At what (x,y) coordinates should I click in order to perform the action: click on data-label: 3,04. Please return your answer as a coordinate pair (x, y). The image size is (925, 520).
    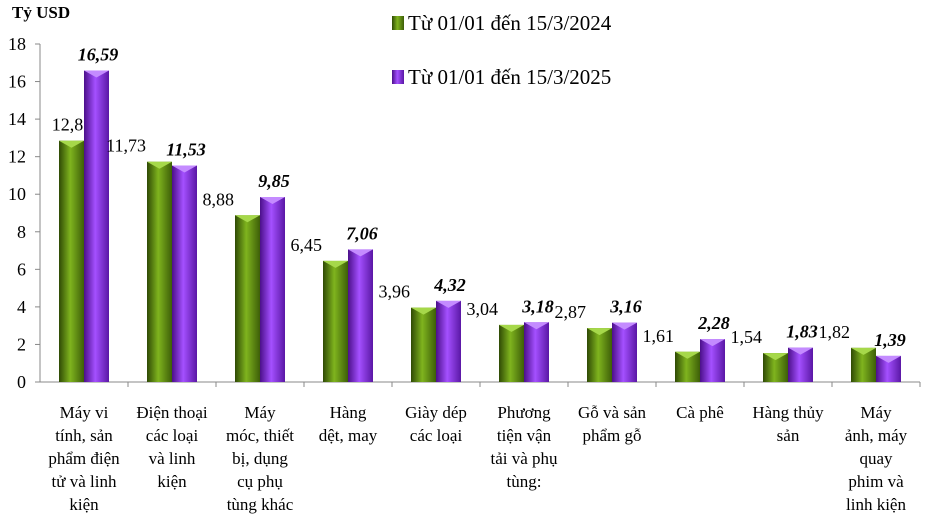
    Looking at the image, I should click on (483, 309).